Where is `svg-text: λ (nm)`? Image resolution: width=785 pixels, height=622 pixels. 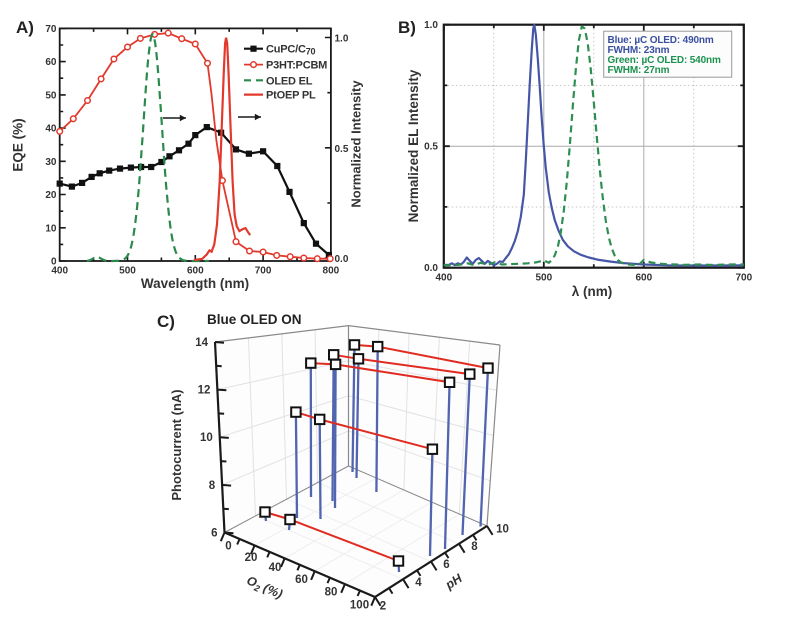 svg-text: λ (nm) is located at coordinates (592, 291).